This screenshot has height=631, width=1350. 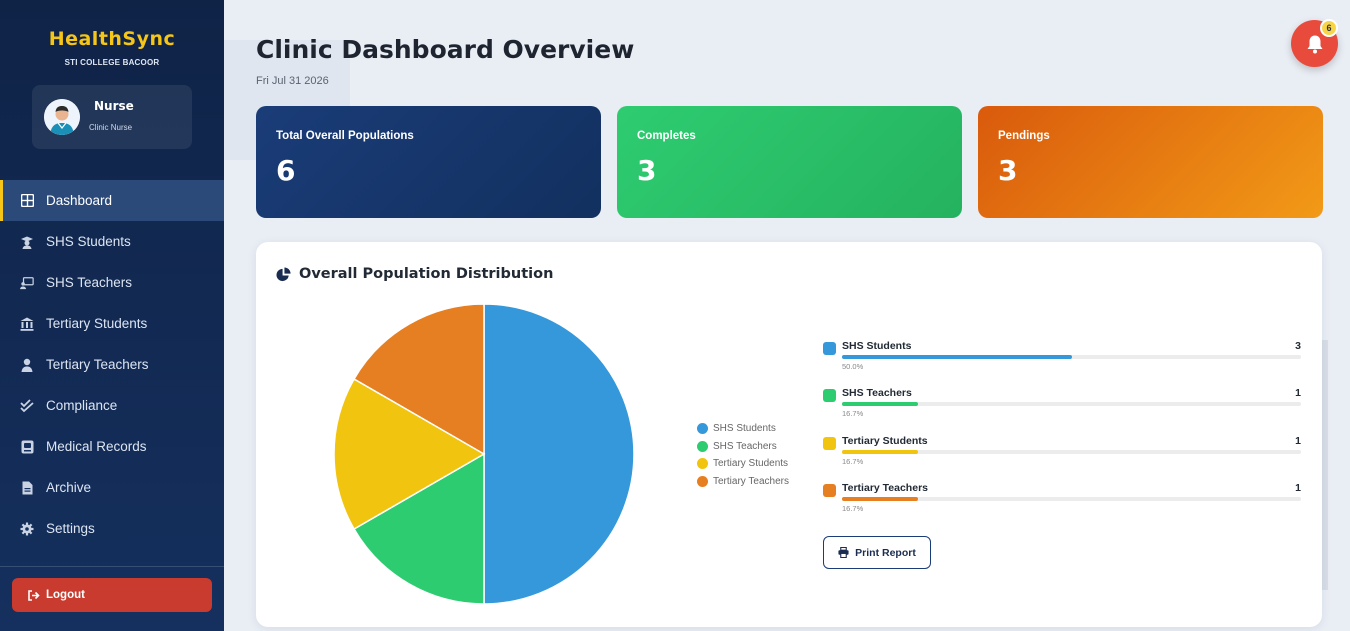 I want to click on legend-entry: SHS Teachers, so click(x=743, y=447).